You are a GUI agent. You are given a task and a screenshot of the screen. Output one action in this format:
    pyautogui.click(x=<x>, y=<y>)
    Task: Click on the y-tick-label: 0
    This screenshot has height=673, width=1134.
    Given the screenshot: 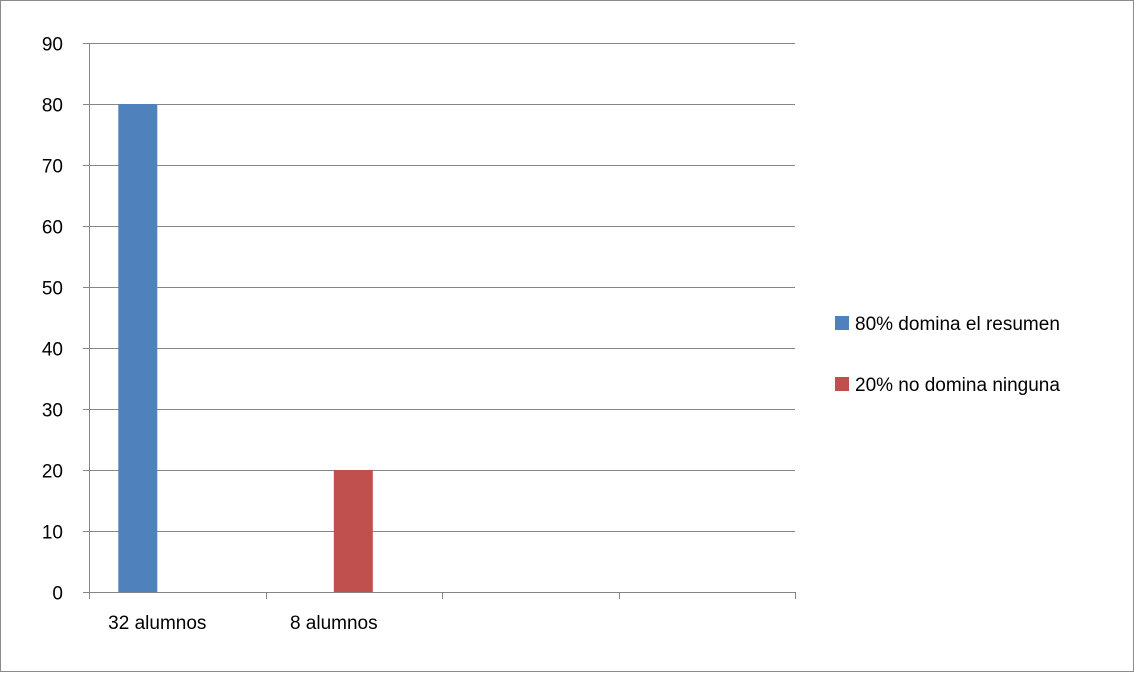 What is the action you would take?
    pyautogui.click(x=57, y=594)
    